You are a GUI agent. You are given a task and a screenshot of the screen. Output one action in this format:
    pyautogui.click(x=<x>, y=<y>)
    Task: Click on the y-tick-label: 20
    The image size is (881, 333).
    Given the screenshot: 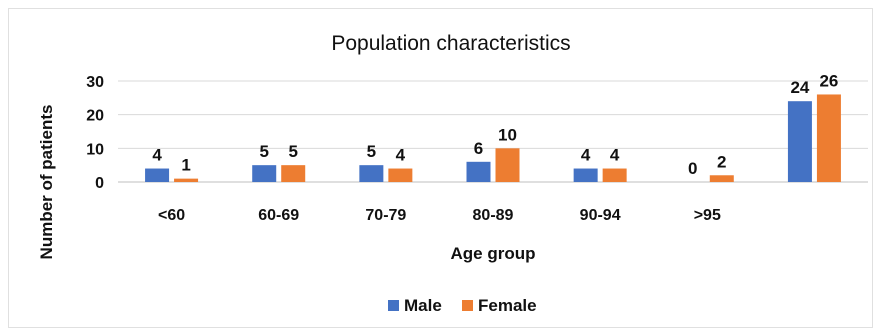 What is the action you would take?
    pyautogui.click(x=95, y=116)
    